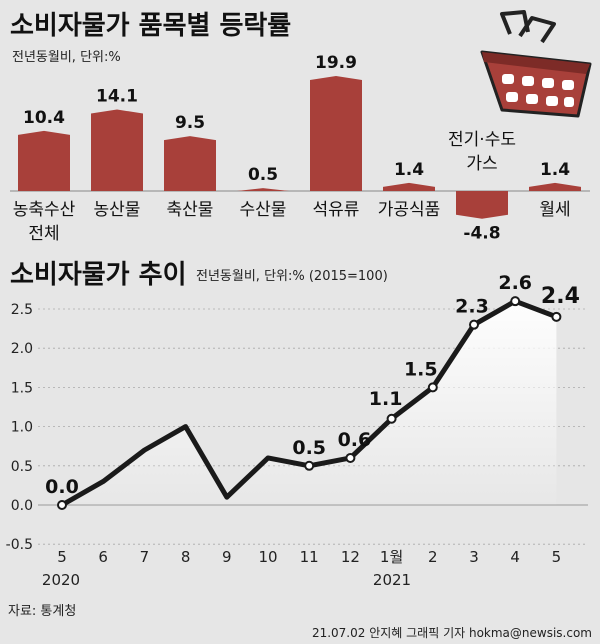  Describe the element at coordinates (19, 545) in the screenshot. I see `y-tick-label: -0.5` at that location.